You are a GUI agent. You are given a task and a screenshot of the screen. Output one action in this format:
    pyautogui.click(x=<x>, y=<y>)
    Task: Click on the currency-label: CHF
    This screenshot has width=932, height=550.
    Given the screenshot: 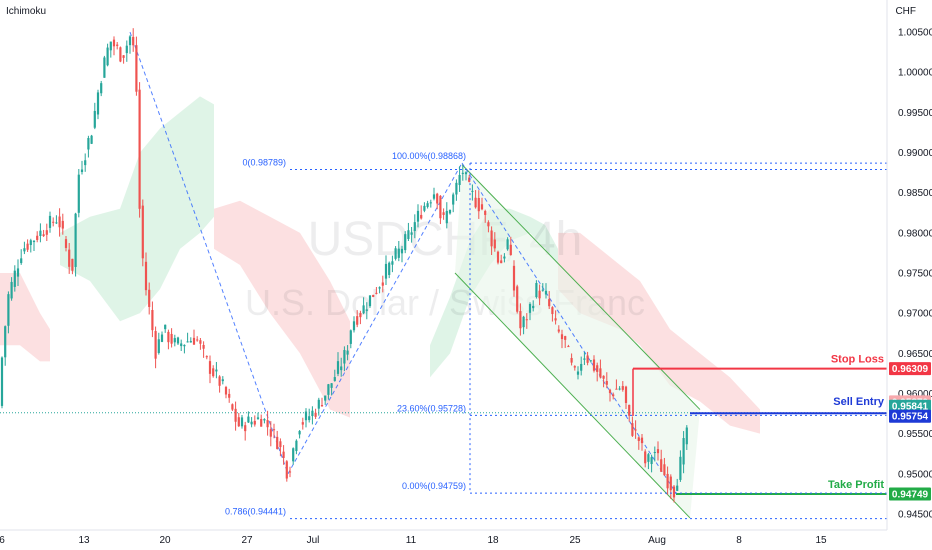 What is the action you would take?
    pyautogui.click(x=905, y=11)
    